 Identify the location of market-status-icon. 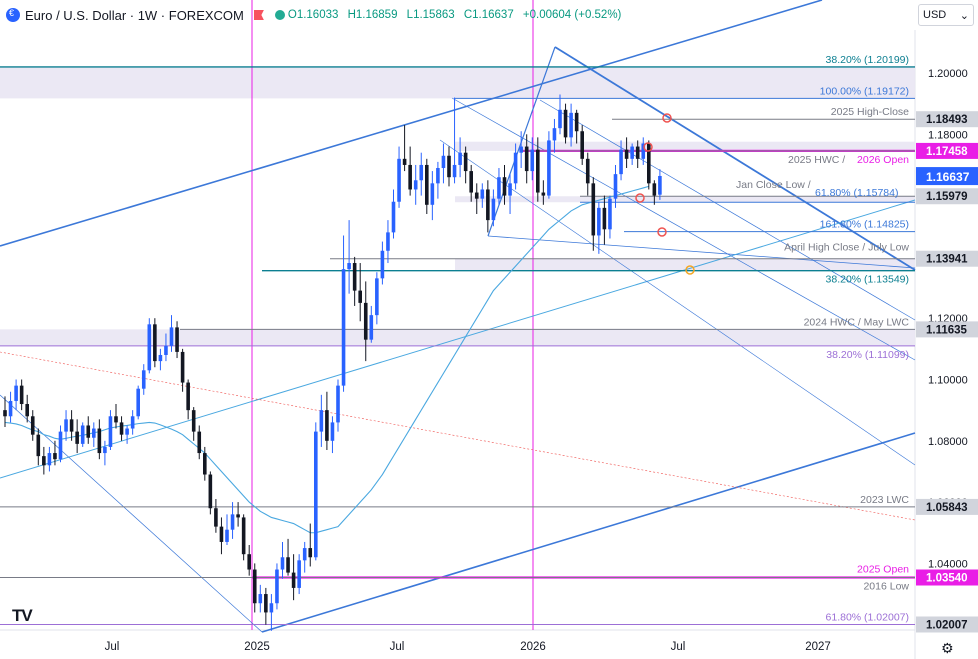
(279, 15).